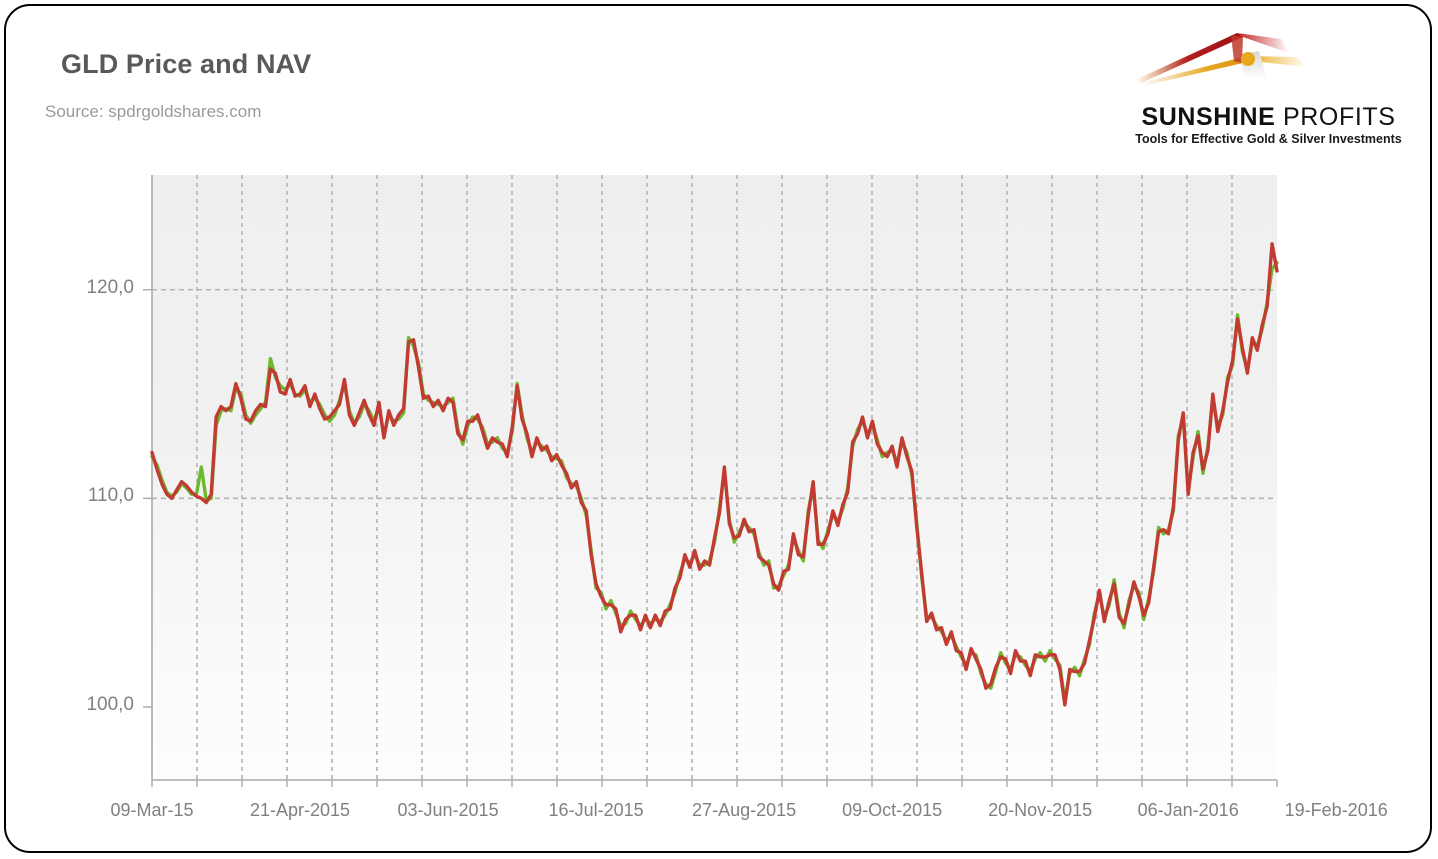  Describe the element at coordinates (300, 810) in the screenshot. I see `x-axis-tick-label: 21-Apr-2015` at that location.